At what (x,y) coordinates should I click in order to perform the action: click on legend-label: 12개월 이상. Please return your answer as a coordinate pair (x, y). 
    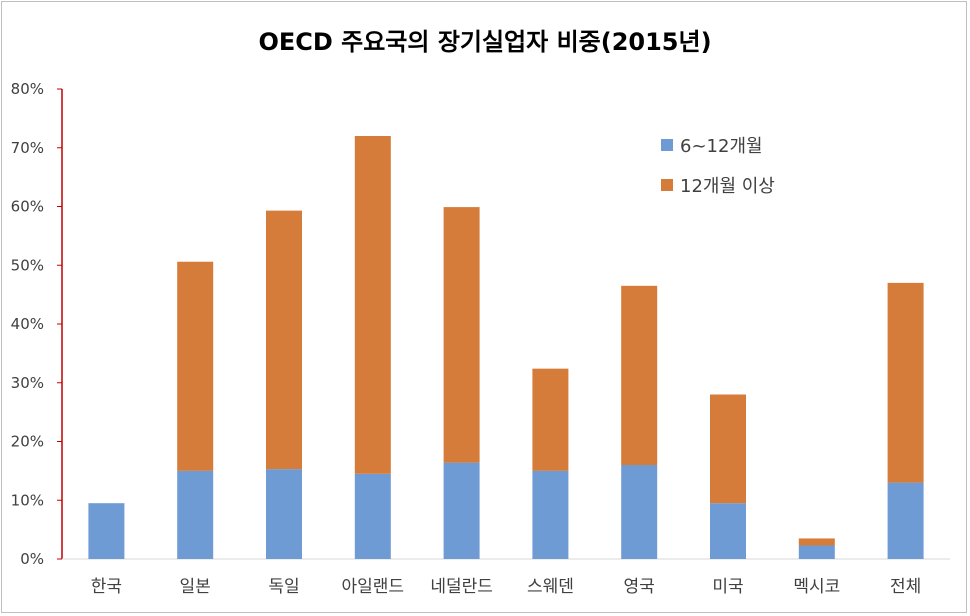
    Looking at the image, I should click on (727, 186).